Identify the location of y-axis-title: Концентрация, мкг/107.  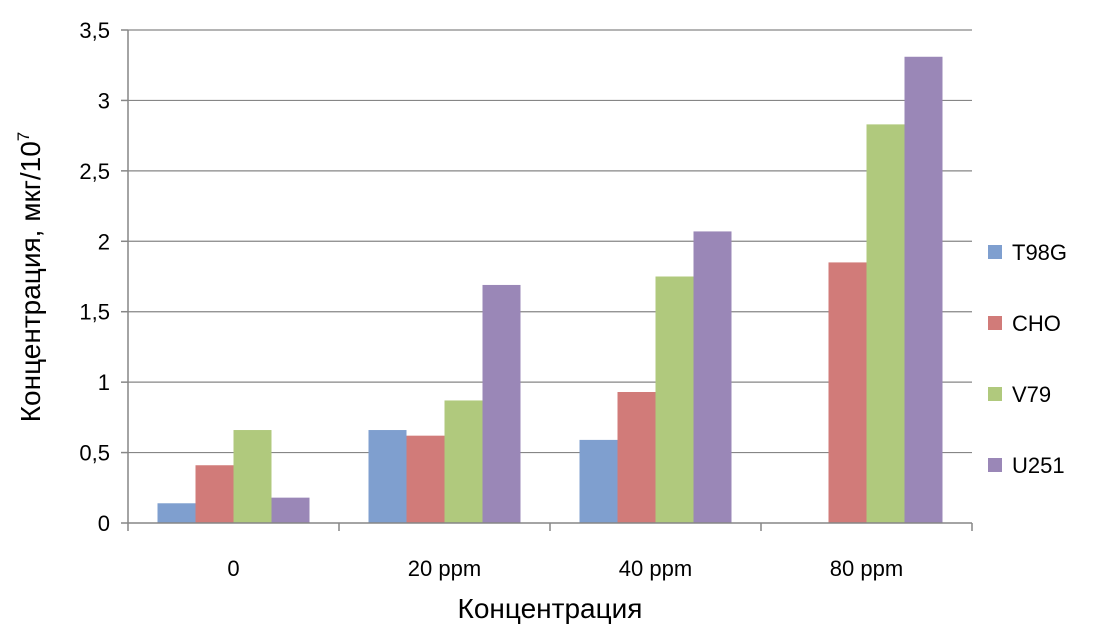
(30, 277).